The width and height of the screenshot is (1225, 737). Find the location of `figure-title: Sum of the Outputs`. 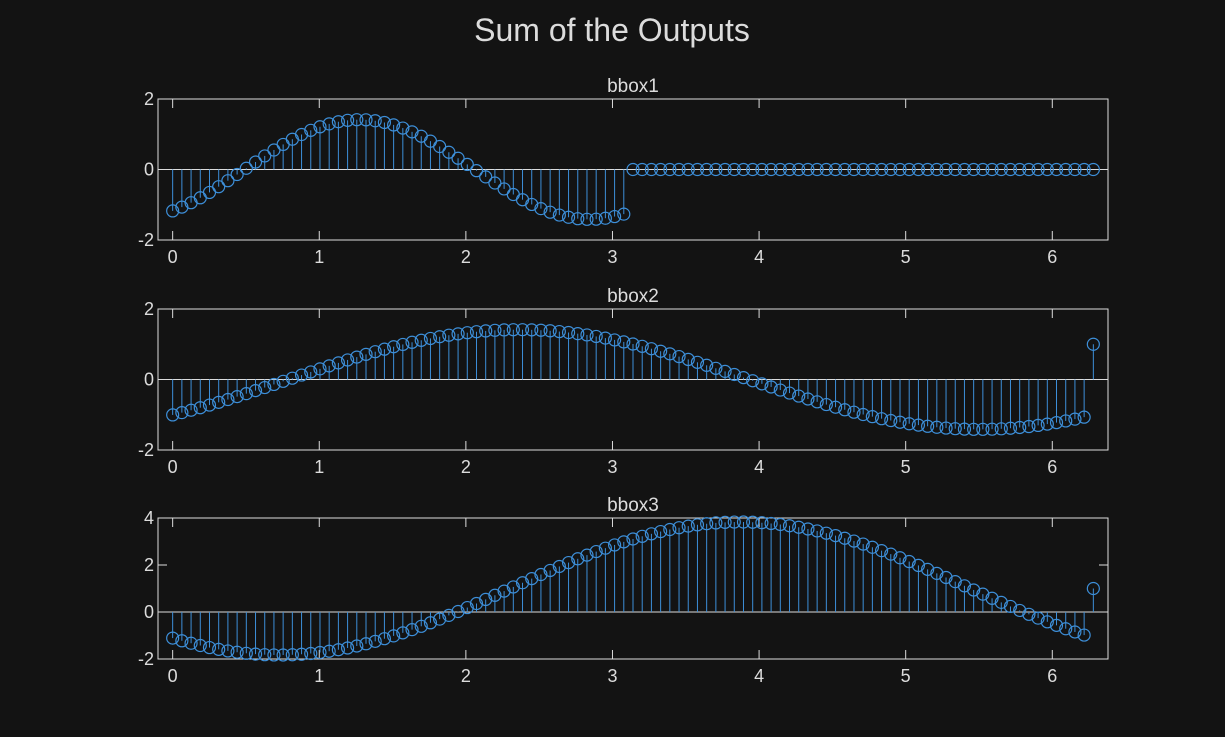

figure-title: Sum of the Outputs is located at coordinates (612, 30).